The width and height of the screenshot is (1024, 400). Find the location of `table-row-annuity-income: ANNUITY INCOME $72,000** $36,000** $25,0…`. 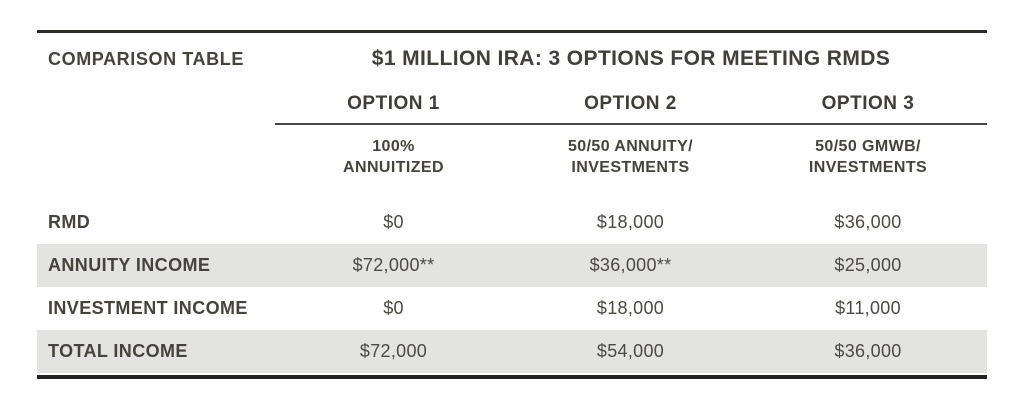

table-row-annuity-income: ANNUITY INCOME $72,000** $36,000** $25,0… is located at coordinates (512, 265).